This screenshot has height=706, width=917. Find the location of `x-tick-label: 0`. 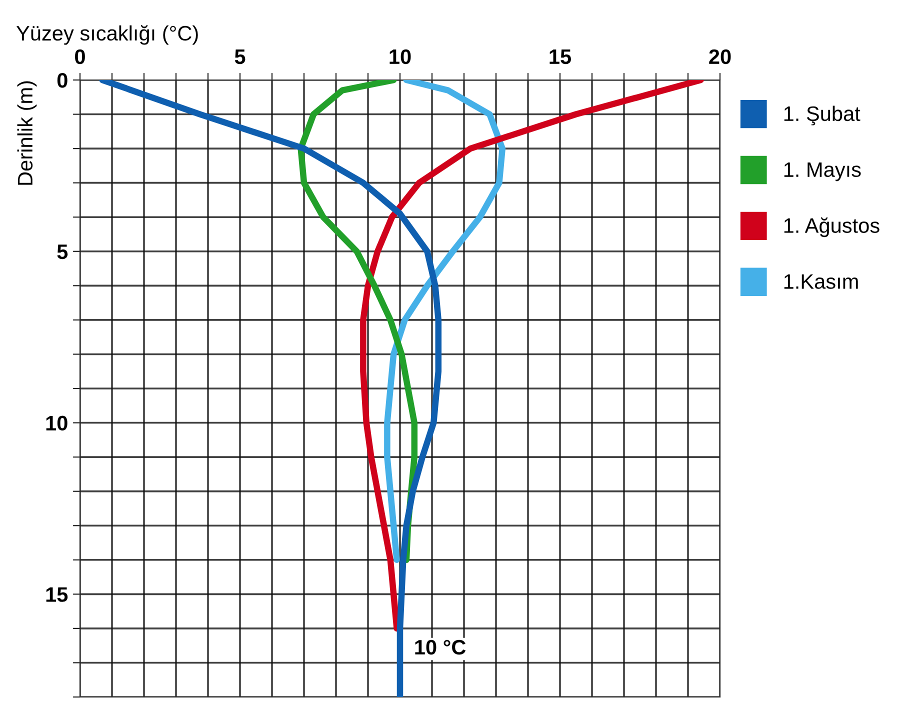

x-tick-label: 0 is located at coordinates (80, 56).